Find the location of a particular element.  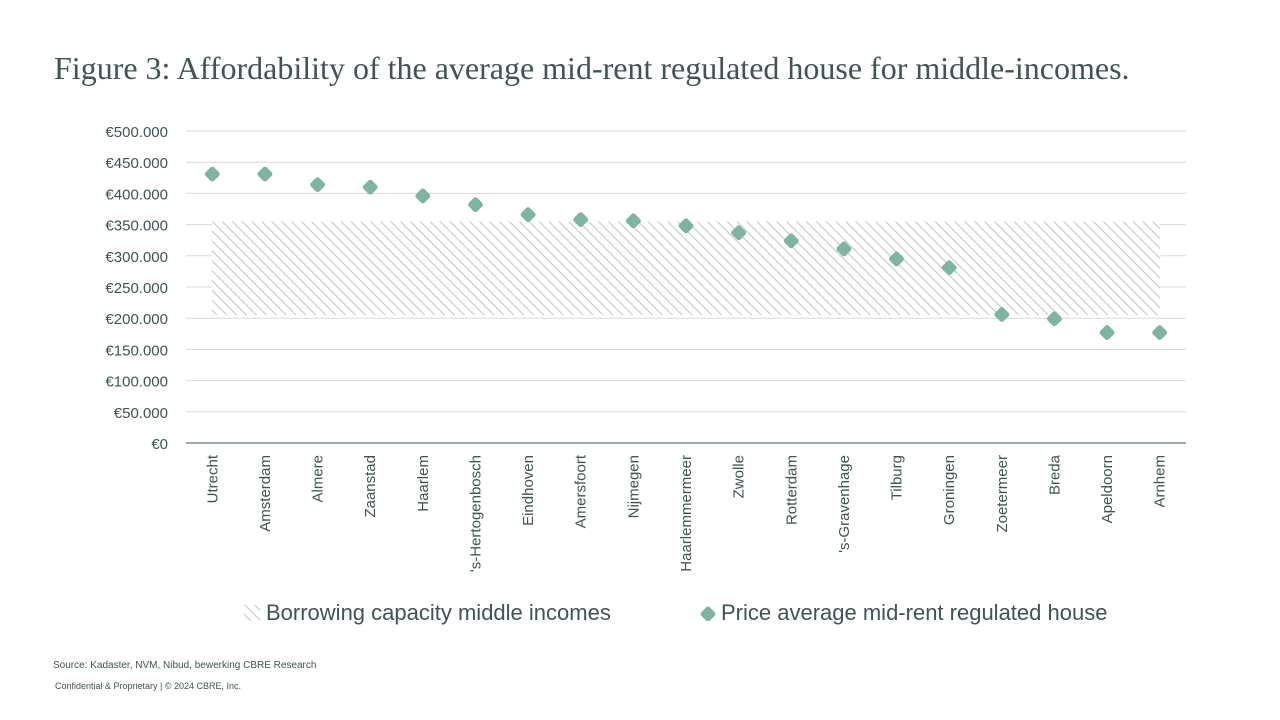

y-tick-label: €100.000 is located at coordinates (136, 382).